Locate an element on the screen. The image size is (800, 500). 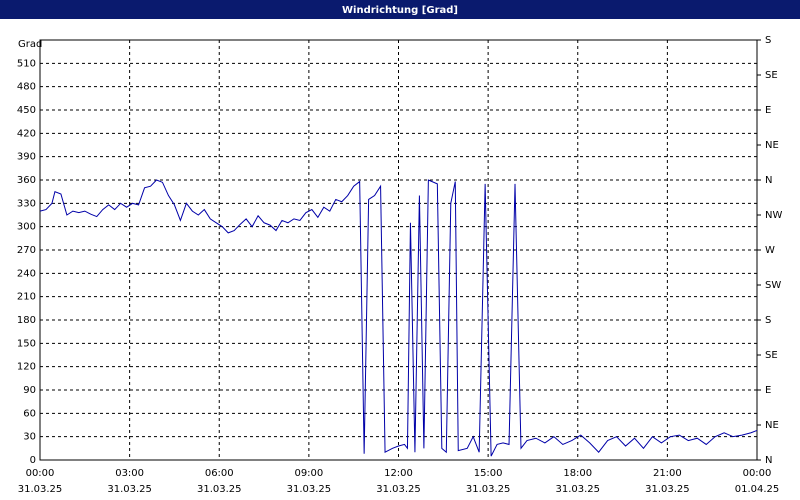
y-tick-label: 300 is located at coordinates (26, 227).